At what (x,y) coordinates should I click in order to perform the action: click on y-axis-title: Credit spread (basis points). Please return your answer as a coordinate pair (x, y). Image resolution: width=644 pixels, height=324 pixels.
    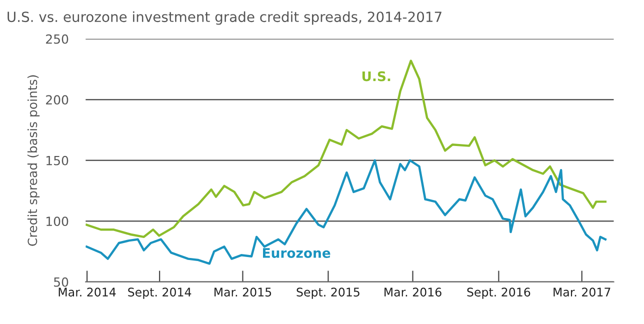
    Looking at the image, I should click on (33, 160).